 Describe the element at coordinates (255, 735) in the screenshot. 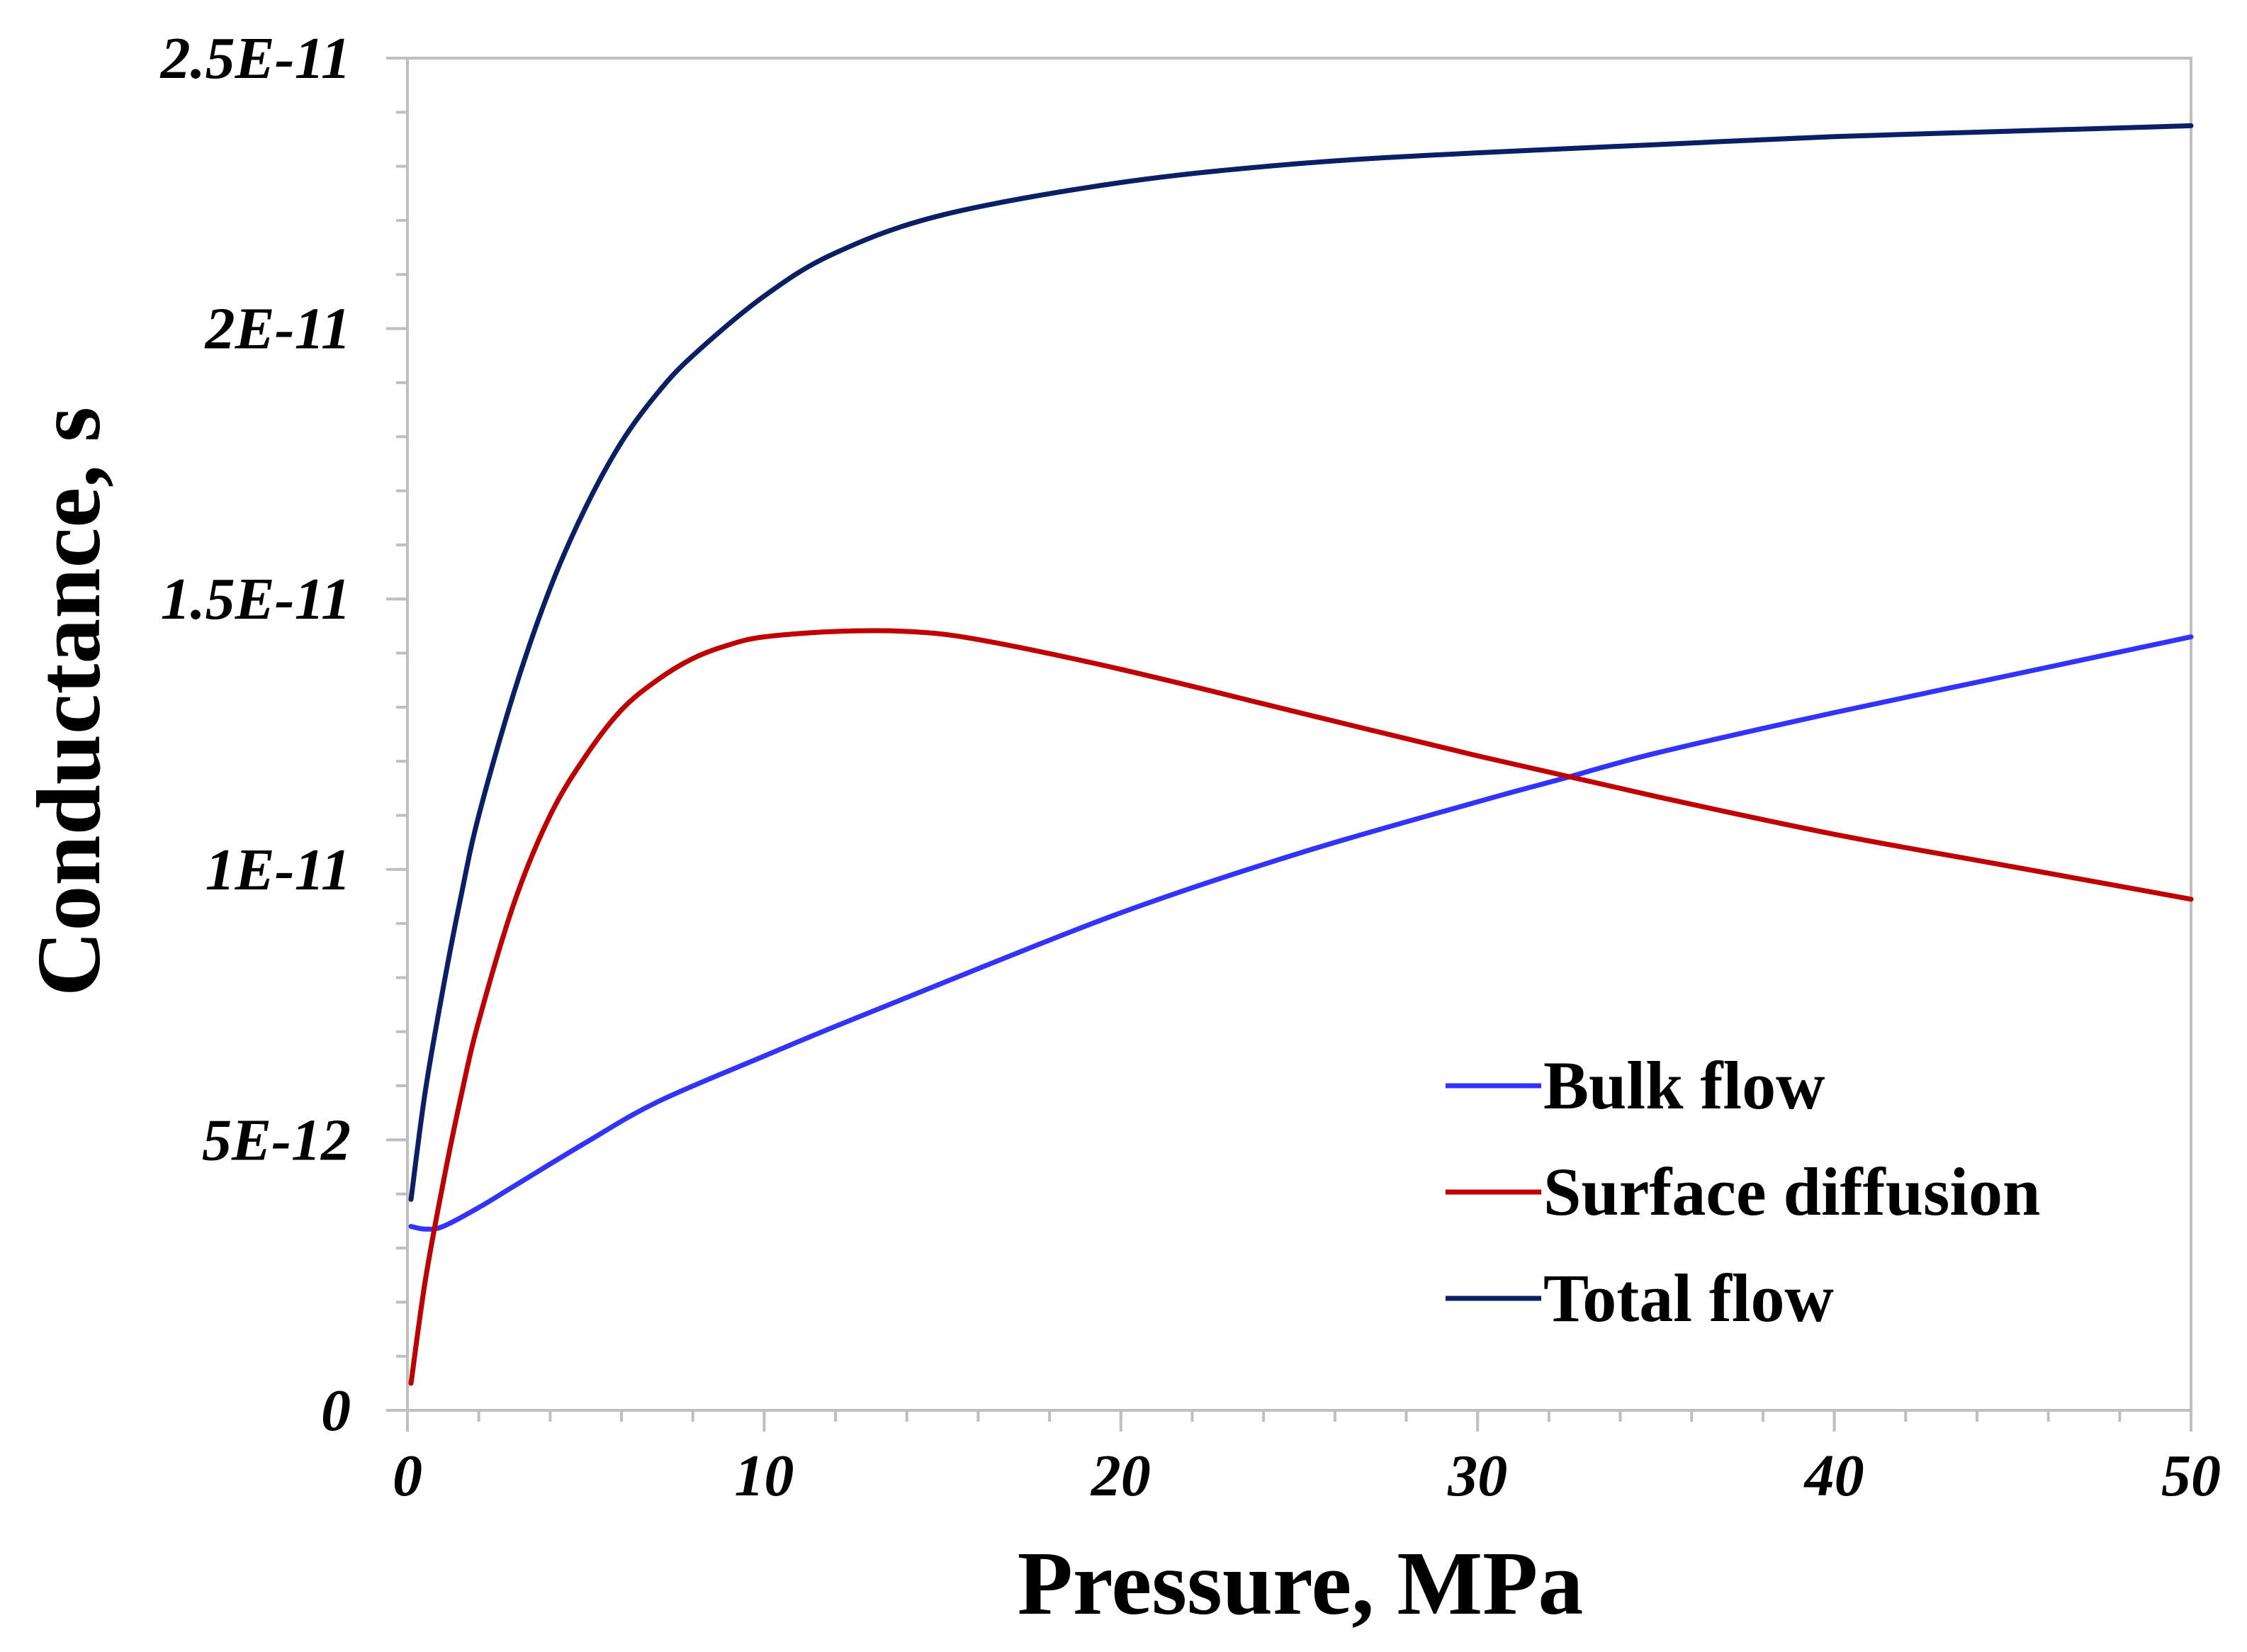

I see `y-tick-labels: 0 5E-12 1E-11 1.5E-11 2E-11 2.5E-11` at that location.